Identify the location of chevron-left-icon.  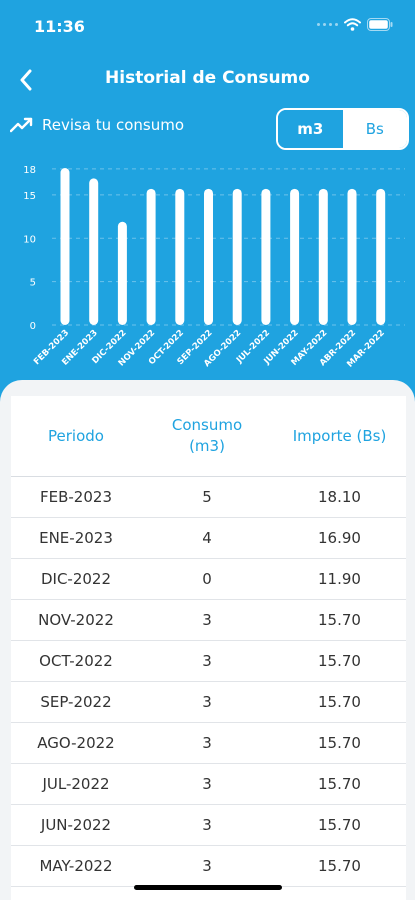
(26, 80).